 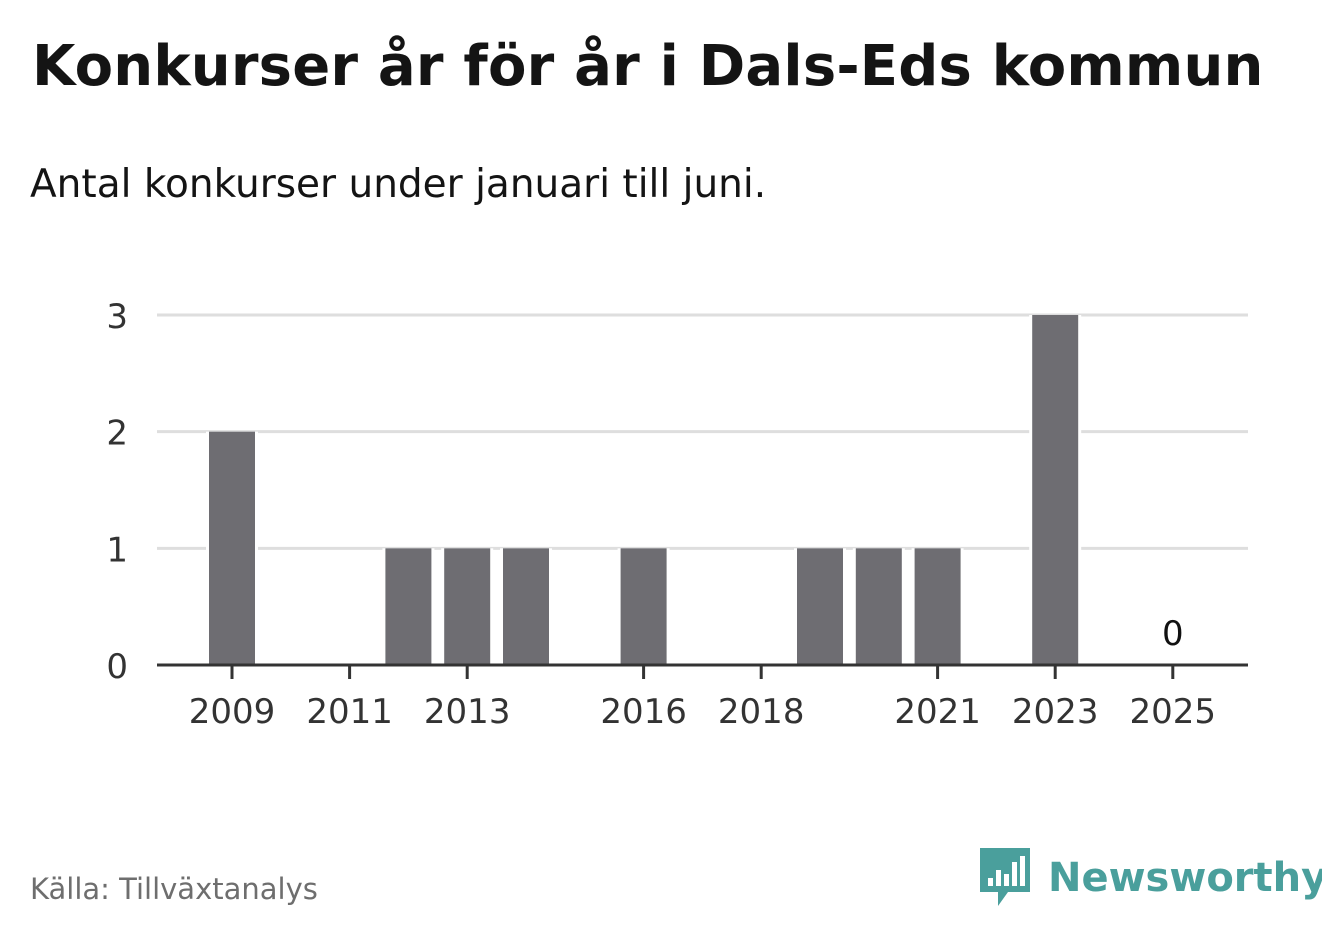 I want to click on x-tick-label: 2025, so click(x=1173, y=712).